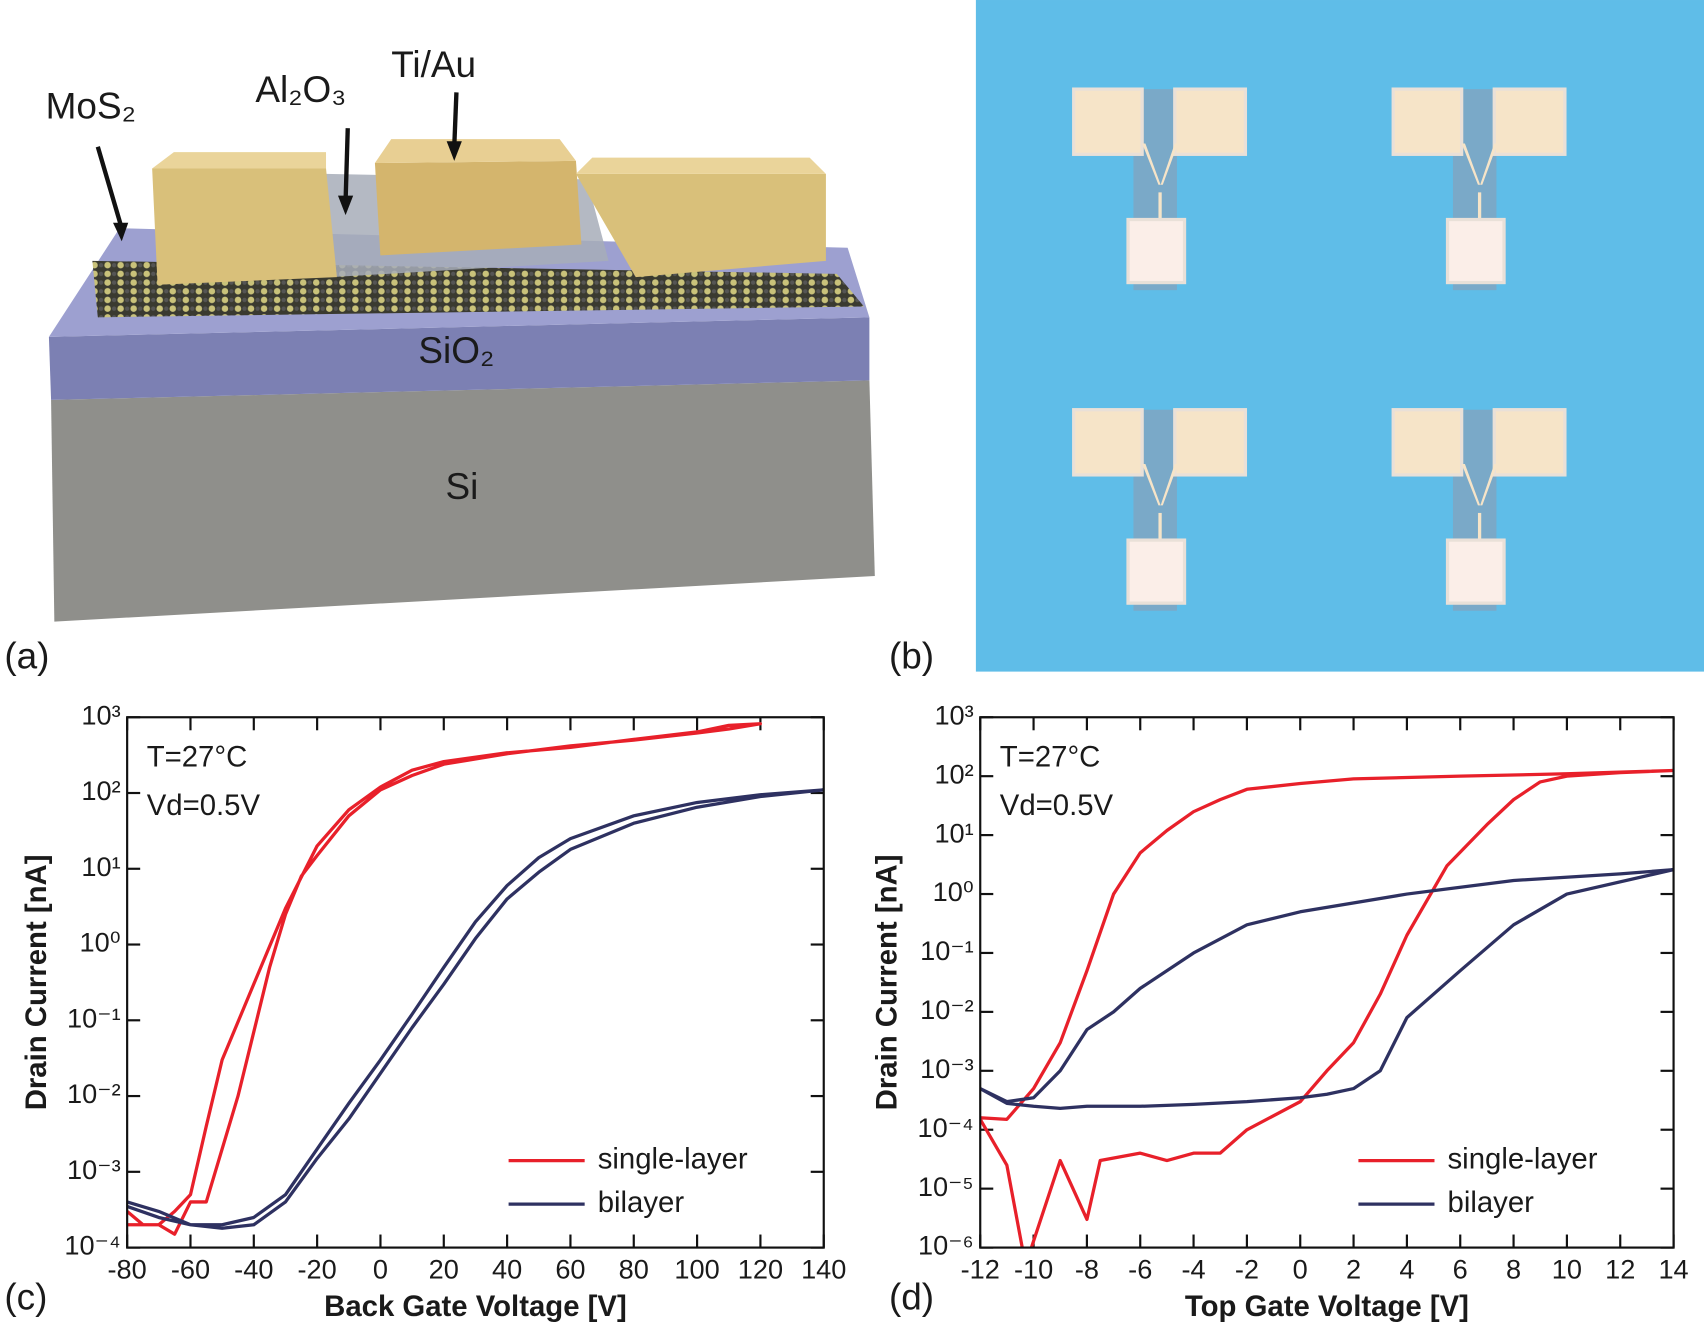 The image size is (1704, 1328). What do you see at coordinates (946, 1245) in the screenshot?
I see `y-tick-label: 10⁻⁶` at bounding box center [946, 1245].